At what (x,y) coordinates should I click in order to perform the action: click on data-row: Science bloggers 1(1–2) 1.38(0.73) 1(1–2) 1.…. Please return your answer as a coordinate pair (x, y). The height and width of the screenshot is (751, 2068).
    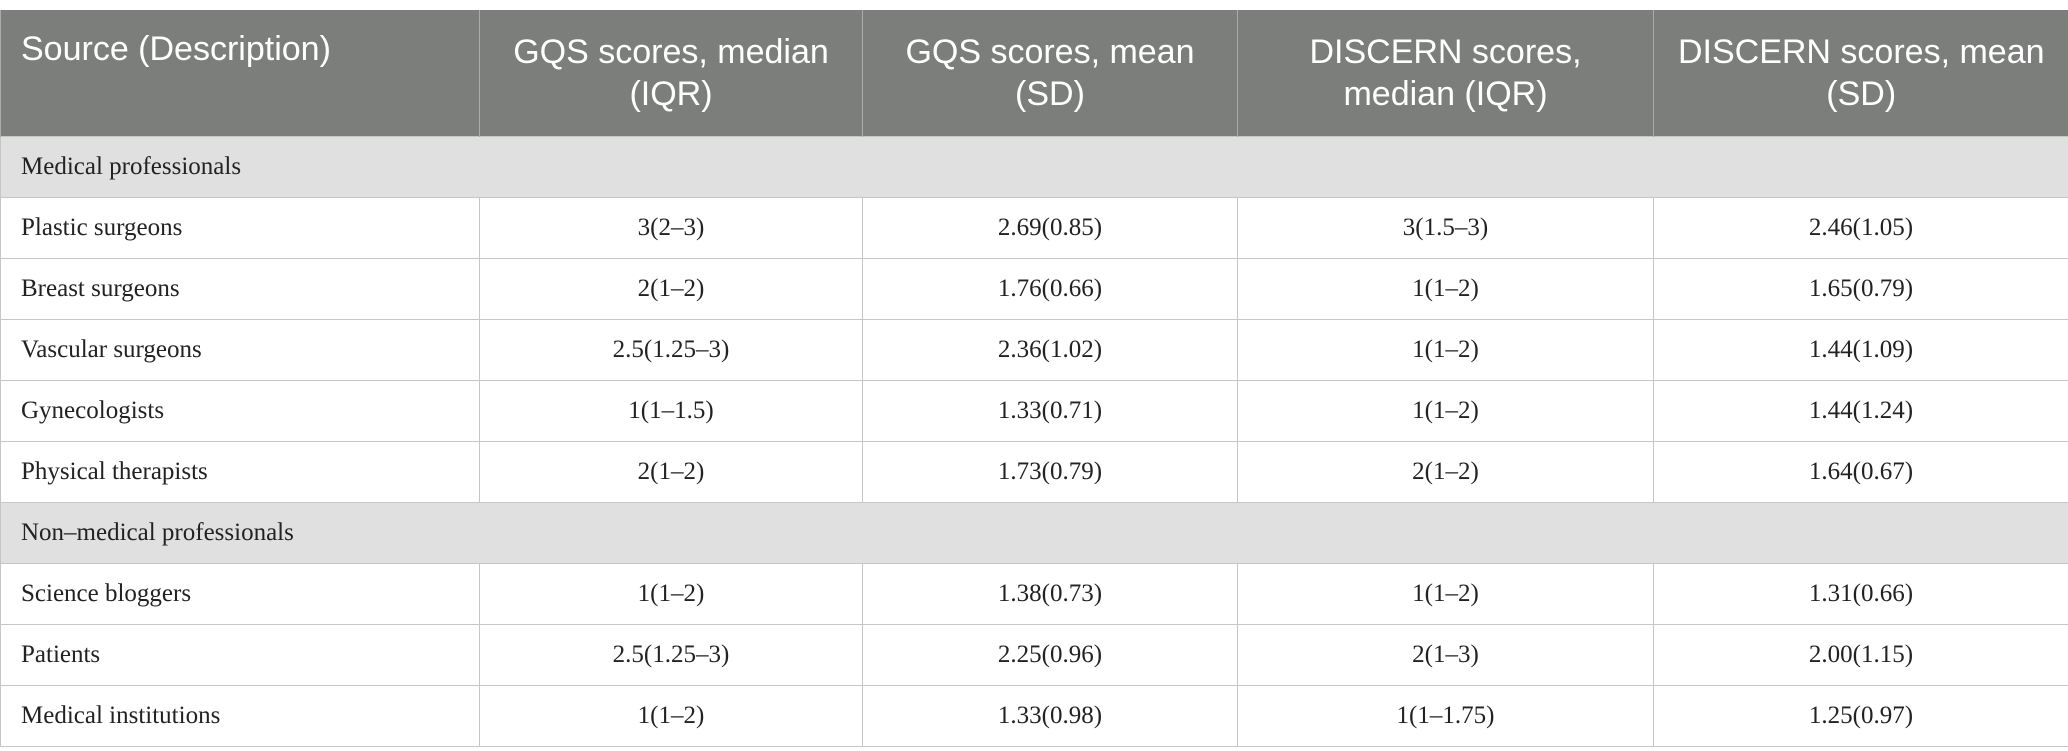
    Looking at the image, I should click on (1034, 594).